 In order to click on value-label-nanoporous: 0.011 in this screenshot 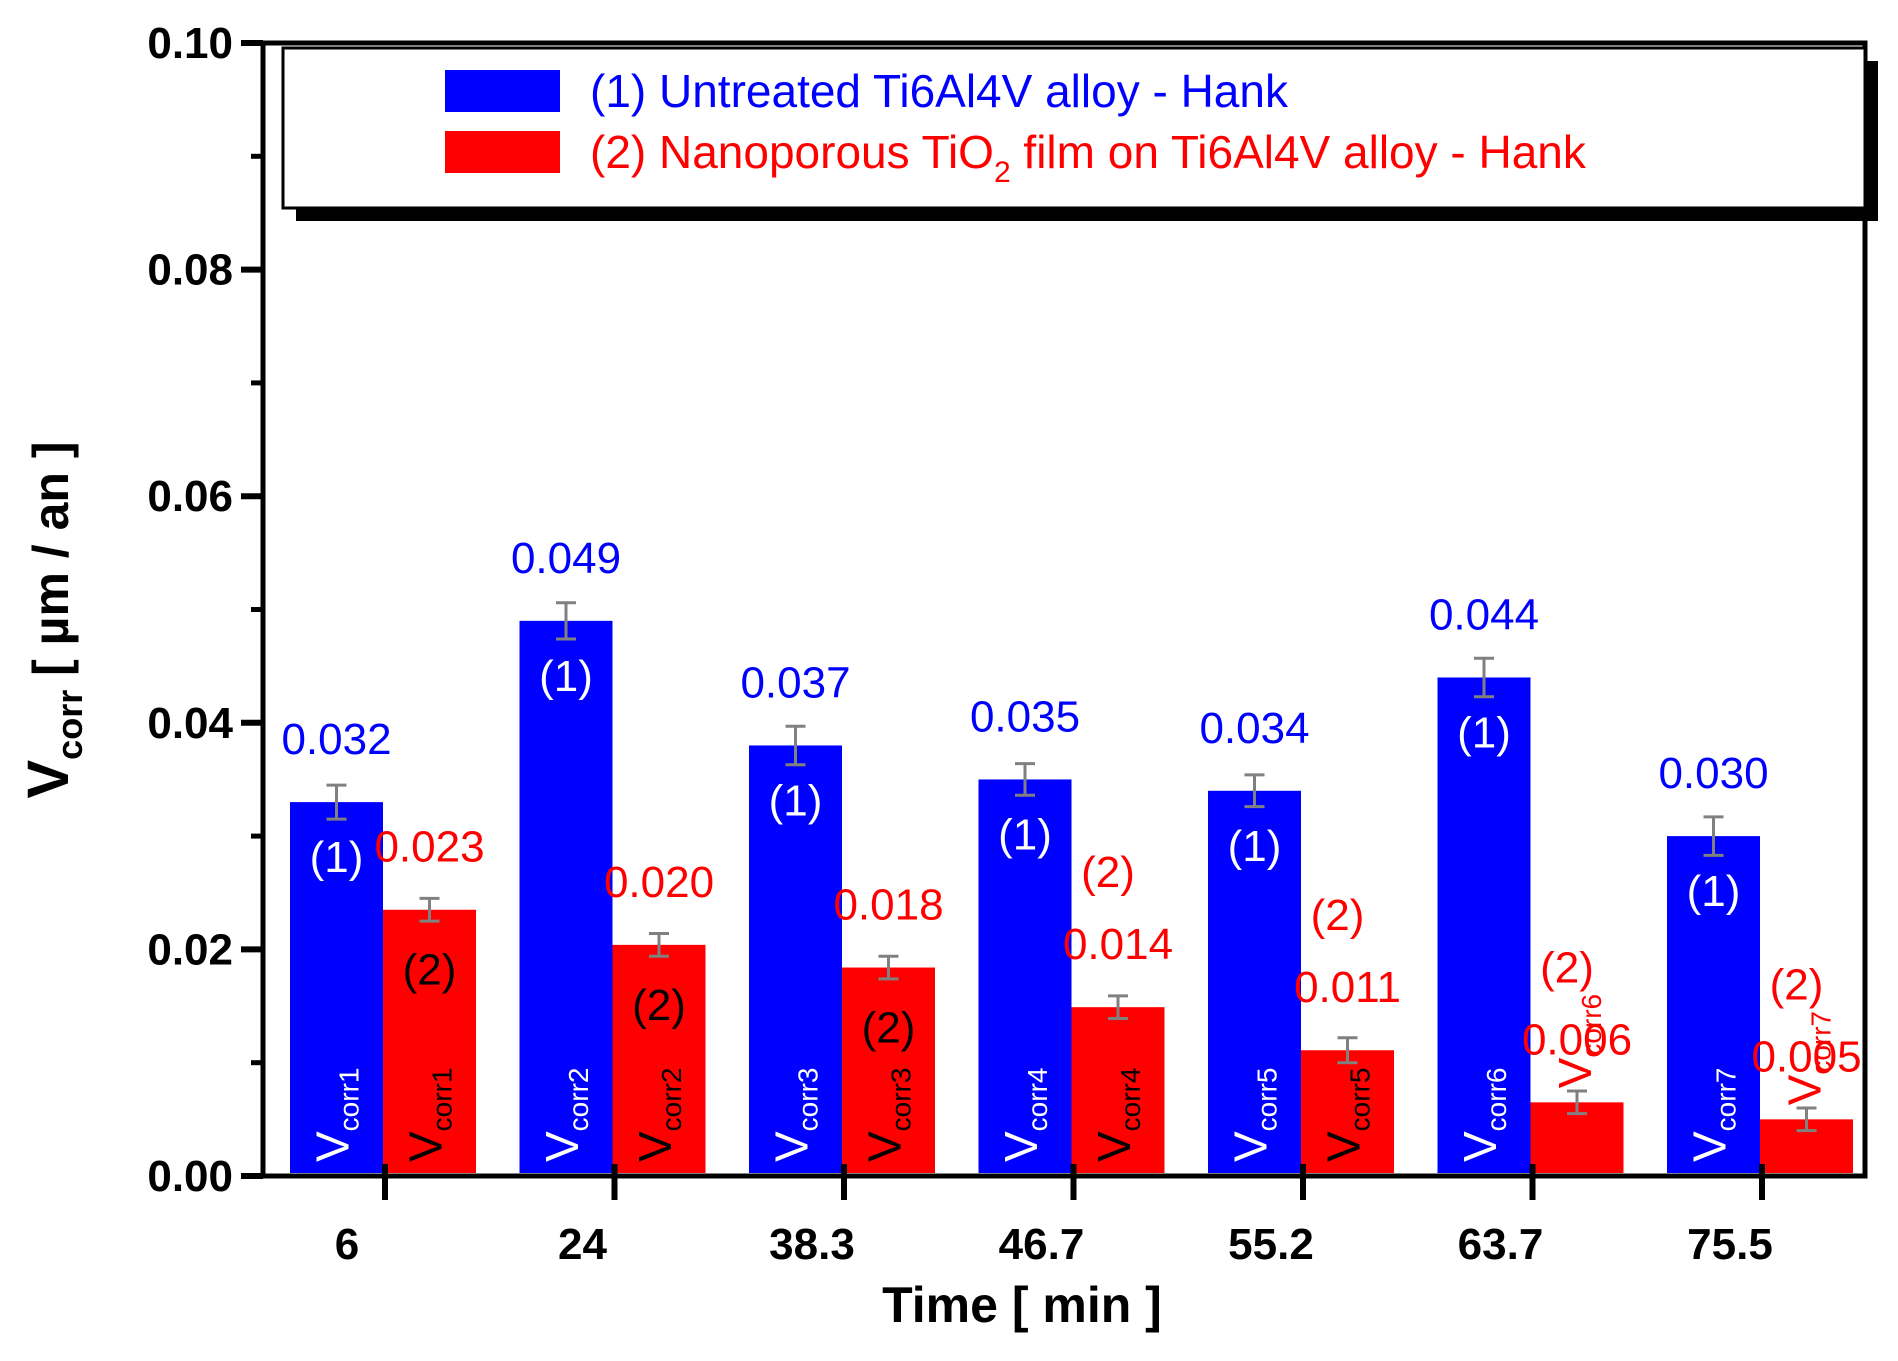, I will do `click(1347, 987)`.